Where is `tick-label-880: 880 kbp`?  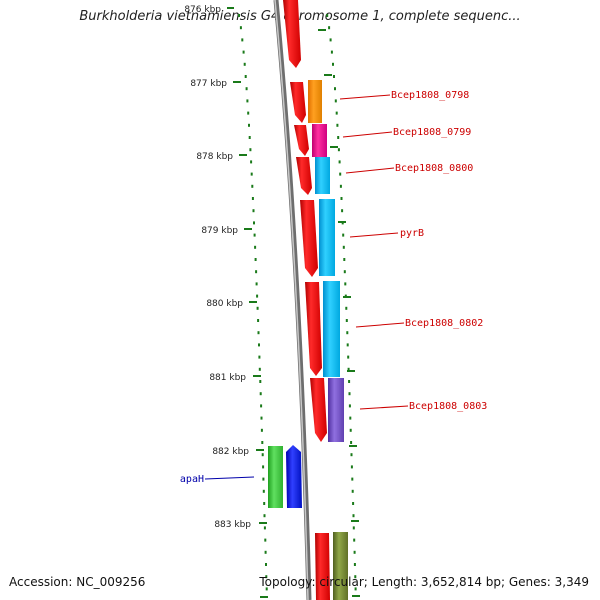 tick-label-880: 880 kbp is located at coordinates (224, 304).